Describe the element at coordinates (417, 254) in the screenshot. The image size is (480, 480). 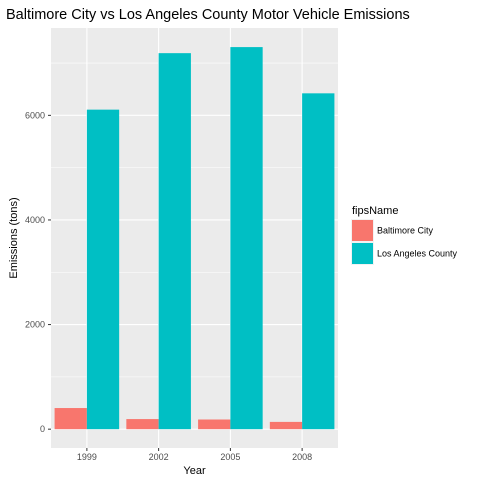
I see `legend-label-los-angeles-county: Los Angeles County` at that location.